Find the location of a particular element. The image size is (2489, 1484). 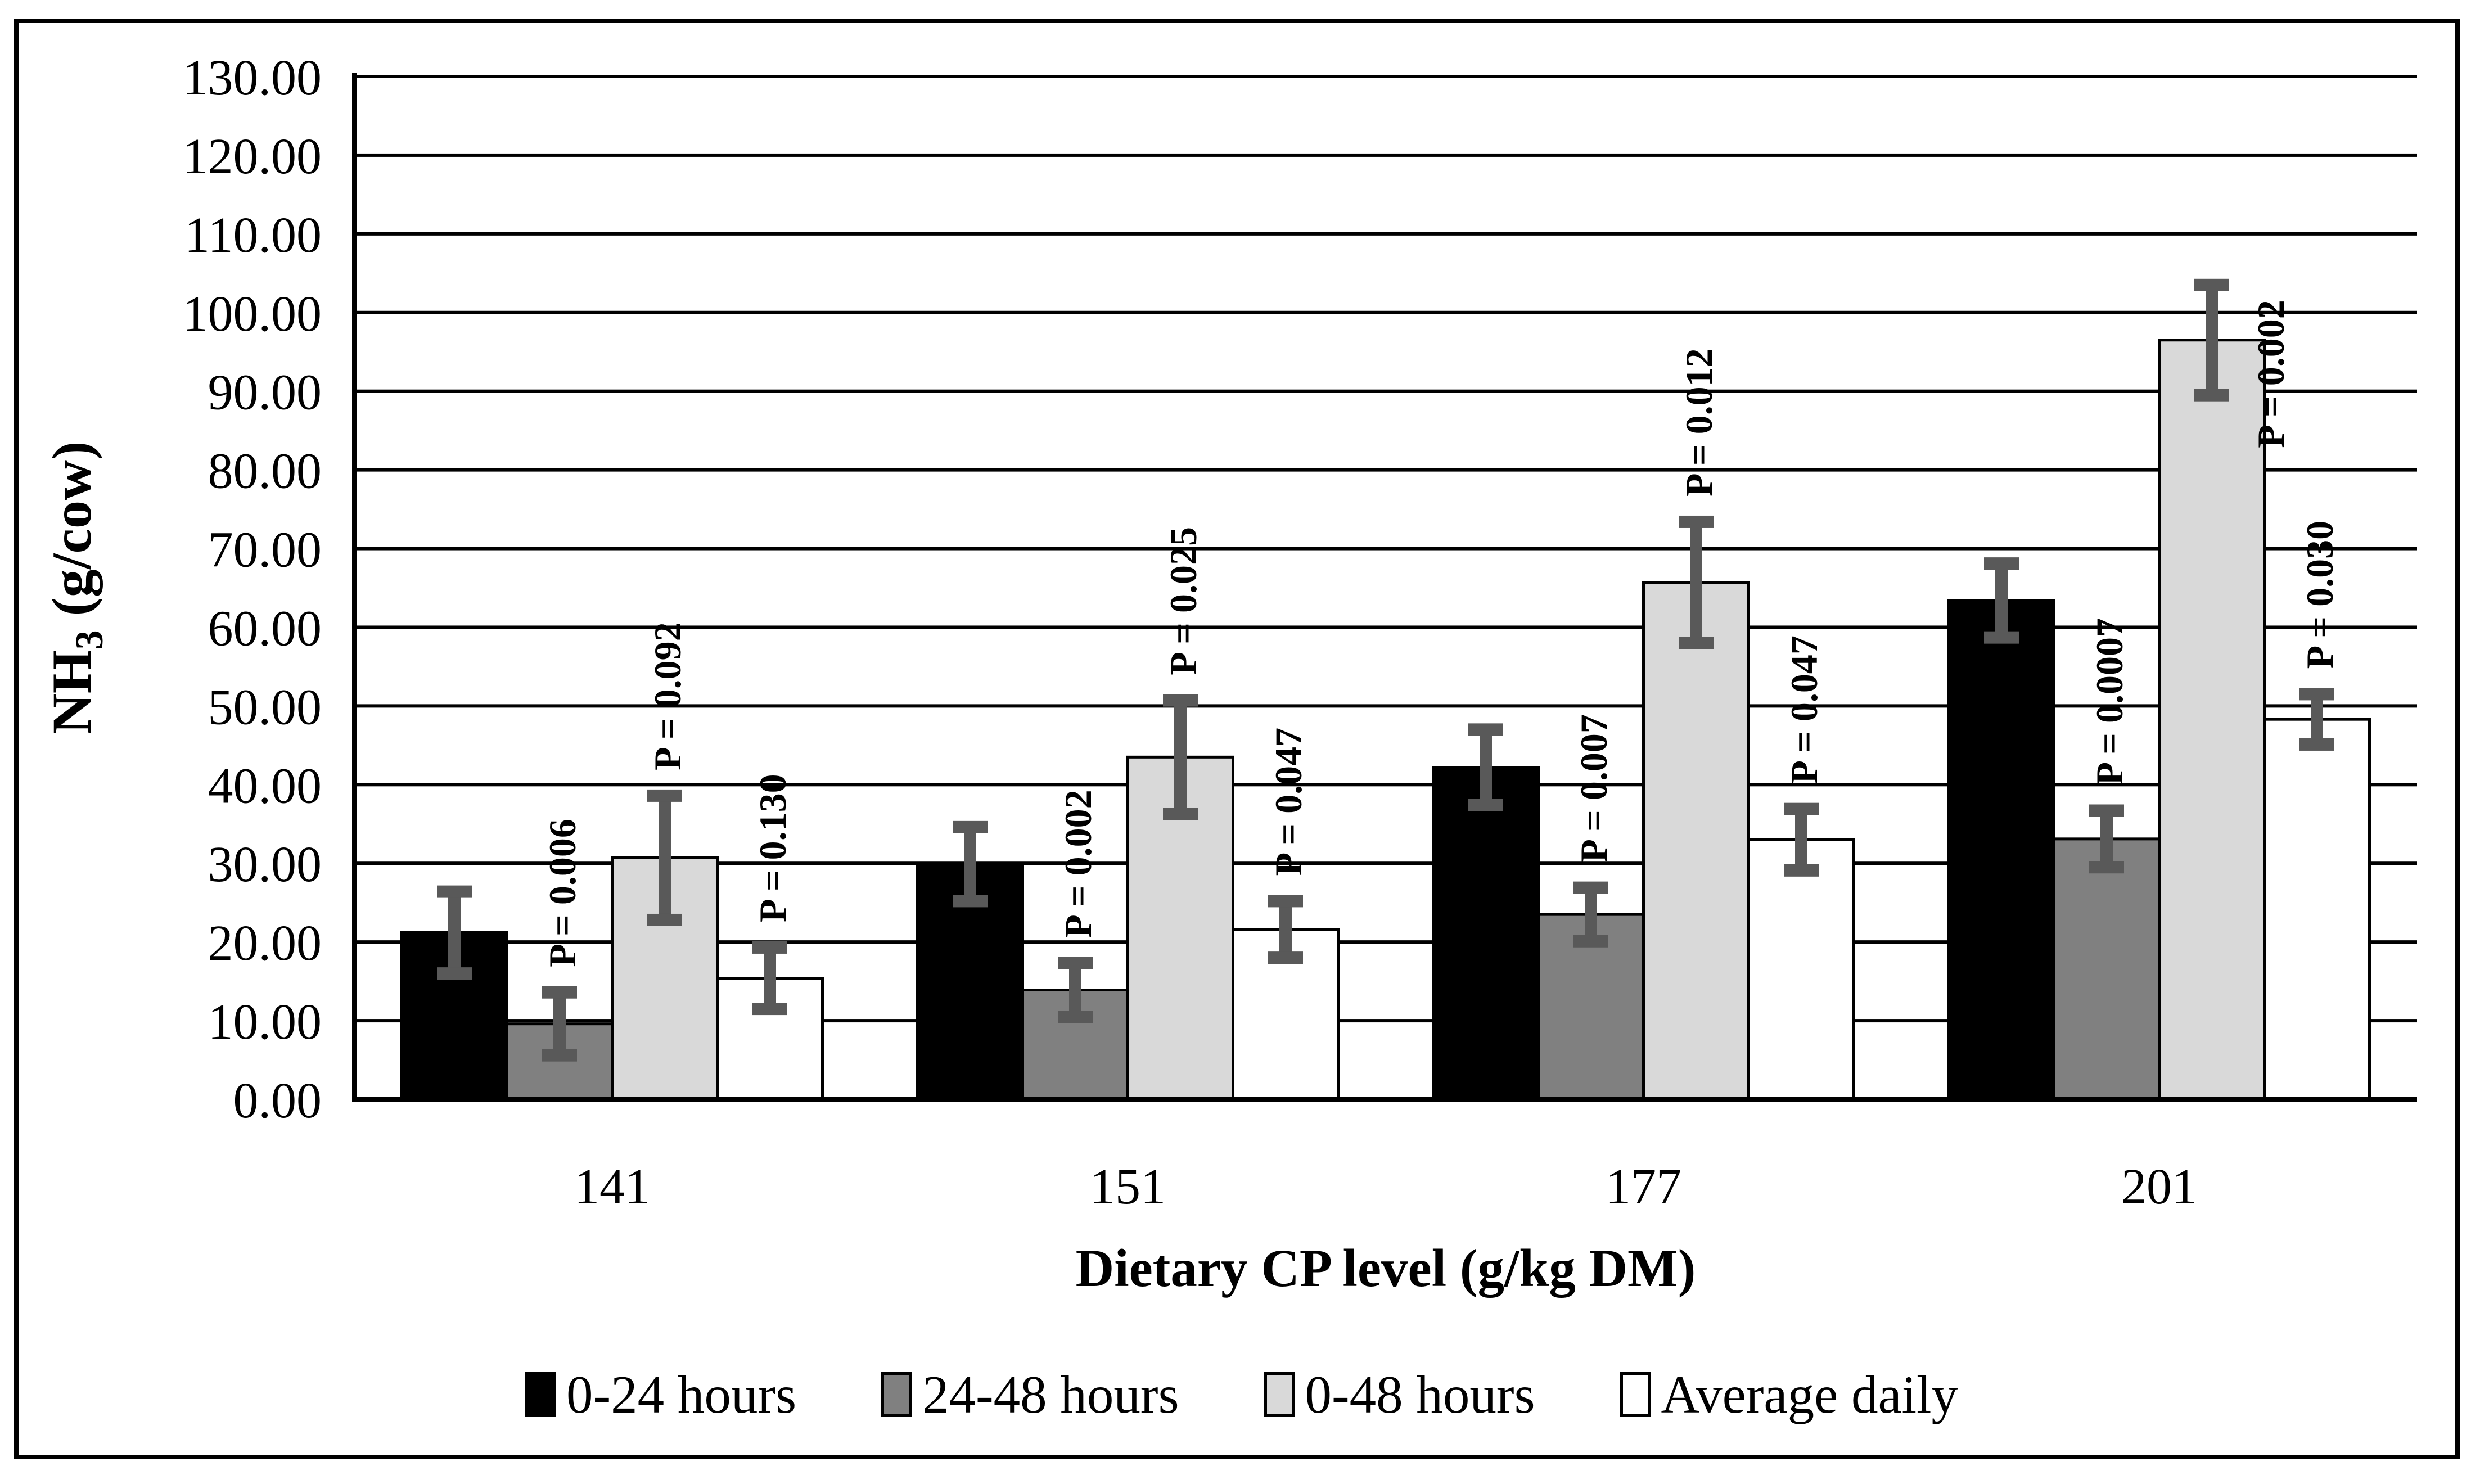

p-value-label-141-1: P = 0.006 is located at coordinates (562, 893).